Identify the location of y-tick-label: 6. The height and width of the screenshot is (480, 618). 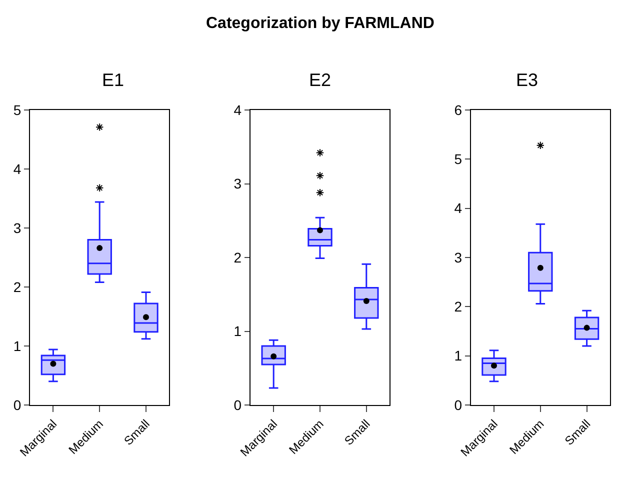
(458, 110).